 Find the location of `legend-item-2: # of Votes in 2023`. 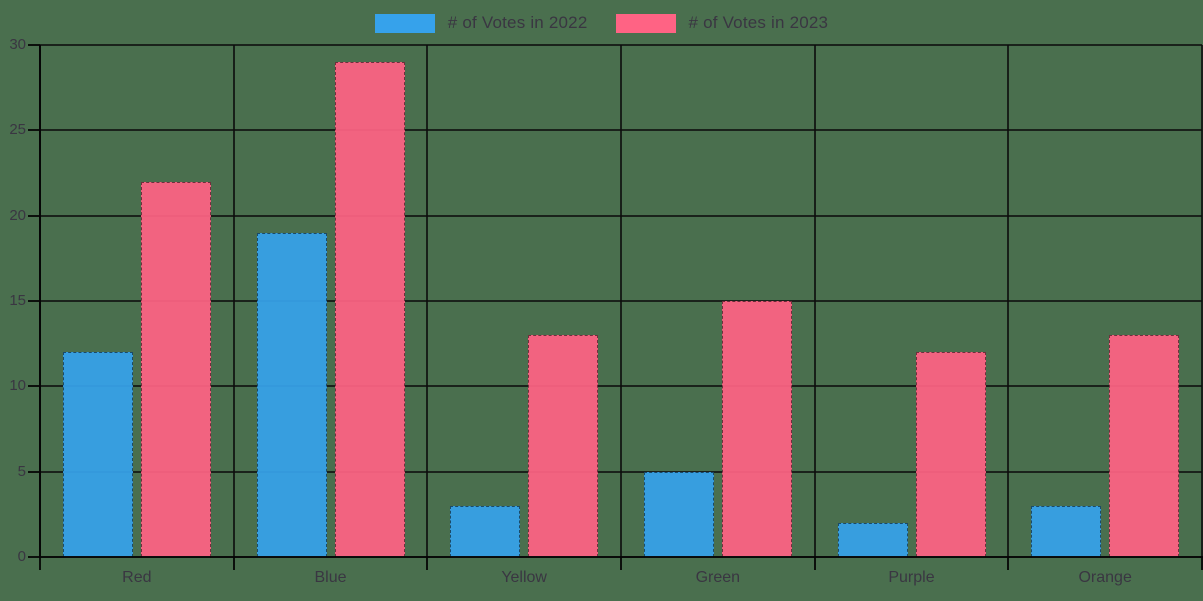

legend-item-2: # of Votes in 2023 is located at coordinates (722, 23).